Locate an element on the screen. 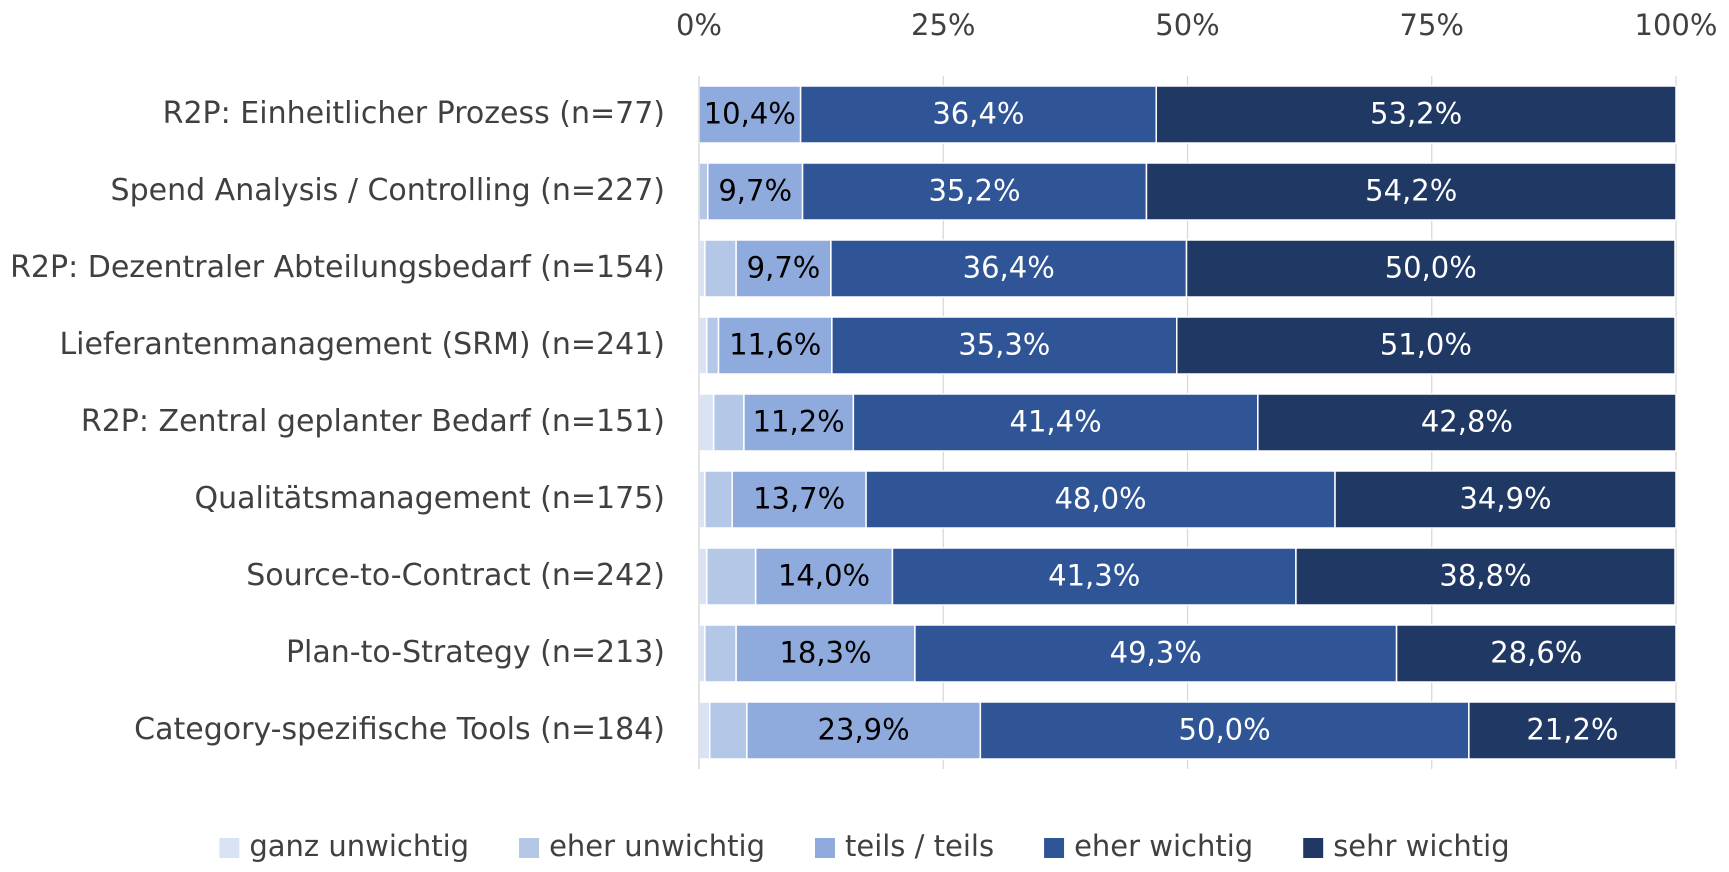 The width and height of the screenshot is (1729, 872). x-tick-label: 0% is located at coordinates (699, 25).